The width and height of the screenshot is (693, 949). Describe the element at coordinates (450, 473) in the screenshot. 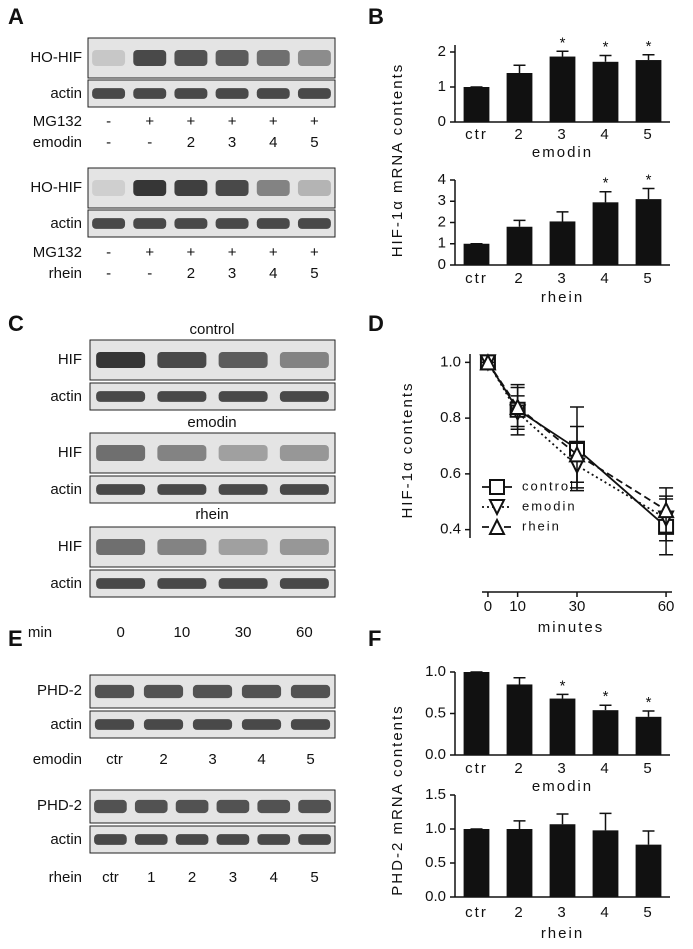

I see `y-tick-label: 0.6` at that location.